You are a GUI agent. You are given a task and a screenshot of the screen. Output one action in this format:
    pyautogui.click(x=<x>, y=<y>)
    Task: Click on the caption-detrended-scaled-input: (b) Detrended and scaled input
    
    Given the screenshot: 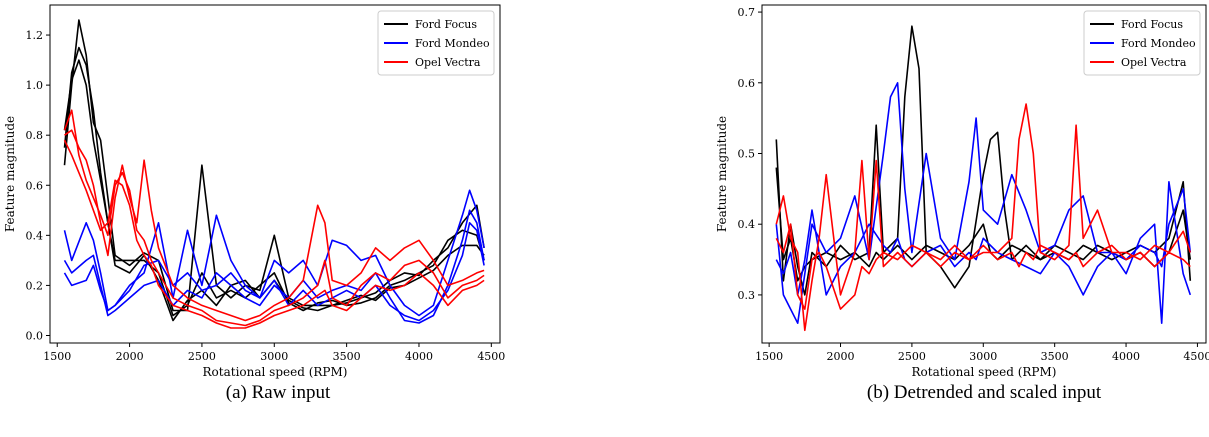 What is the action you would take?
    pyautogui.click(x=984, y=392)
    